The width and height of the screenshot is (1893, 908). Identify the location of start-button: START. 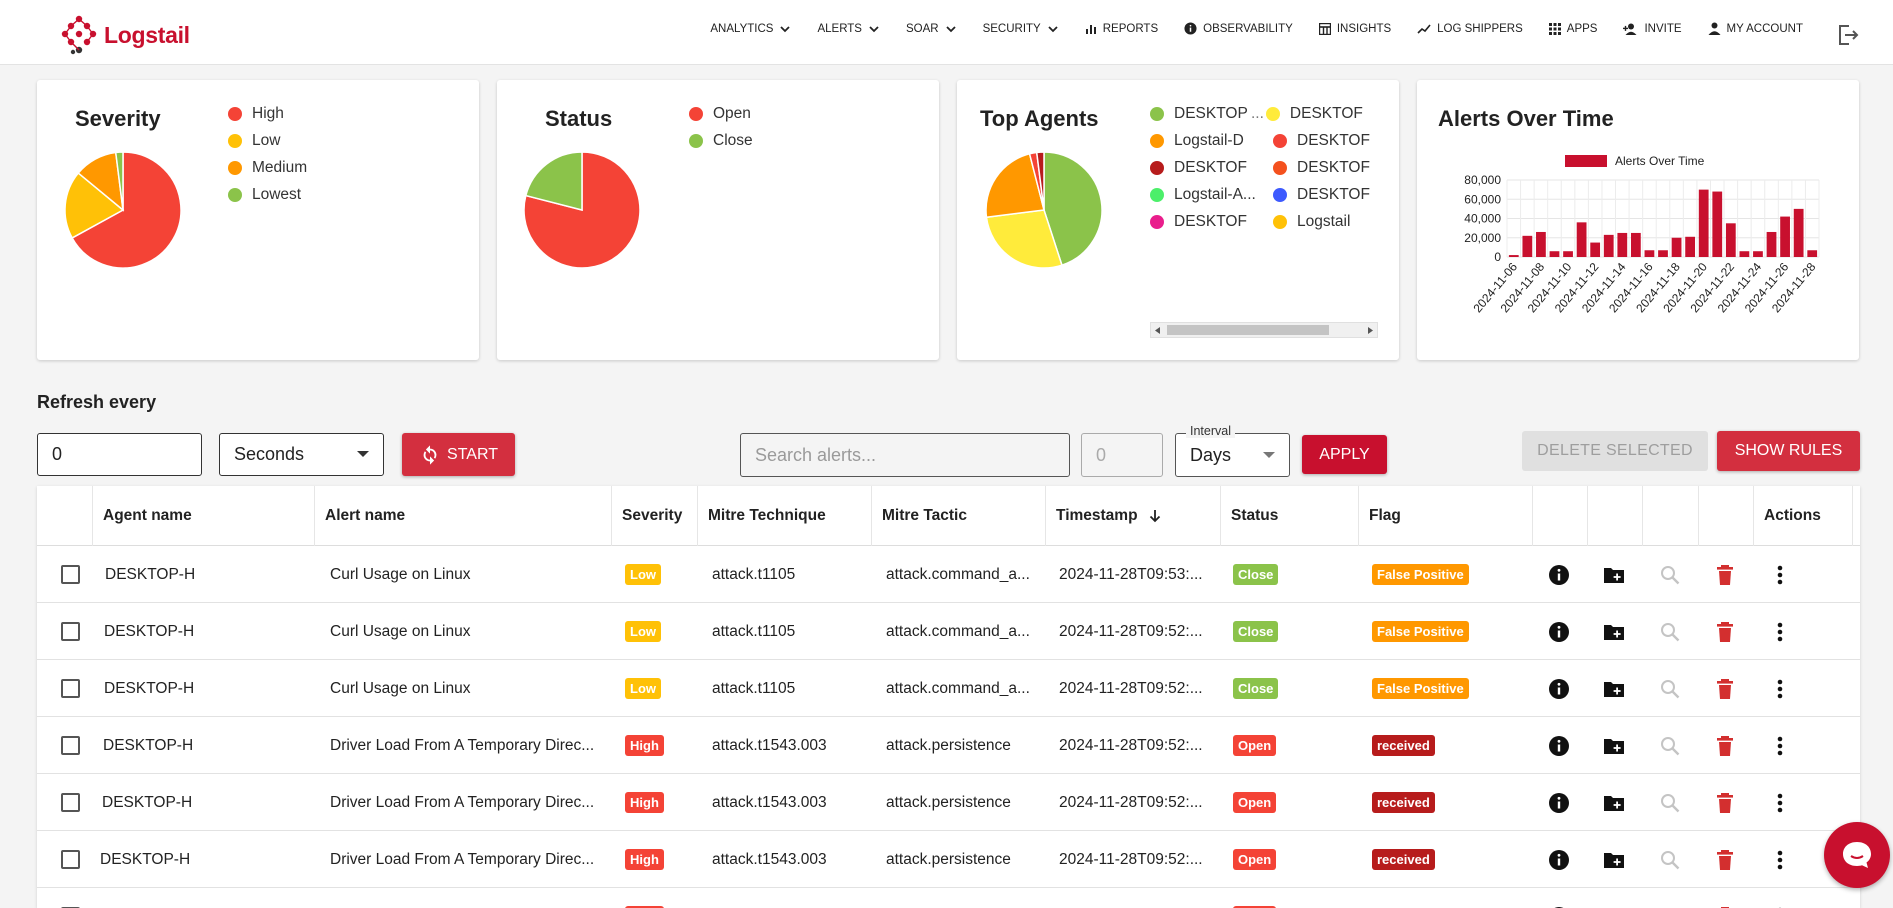
(458, 454).